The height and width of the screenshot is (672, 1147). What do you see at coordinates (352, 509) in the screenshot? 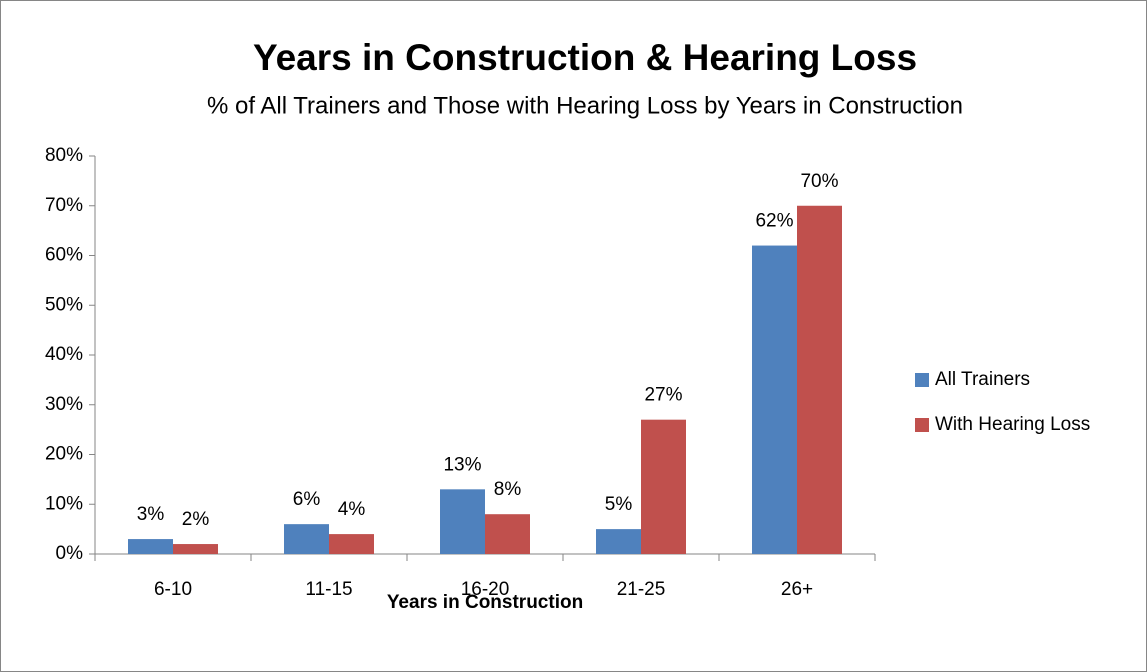
I see `data-label: 4%` at bounding box center [352, 509].